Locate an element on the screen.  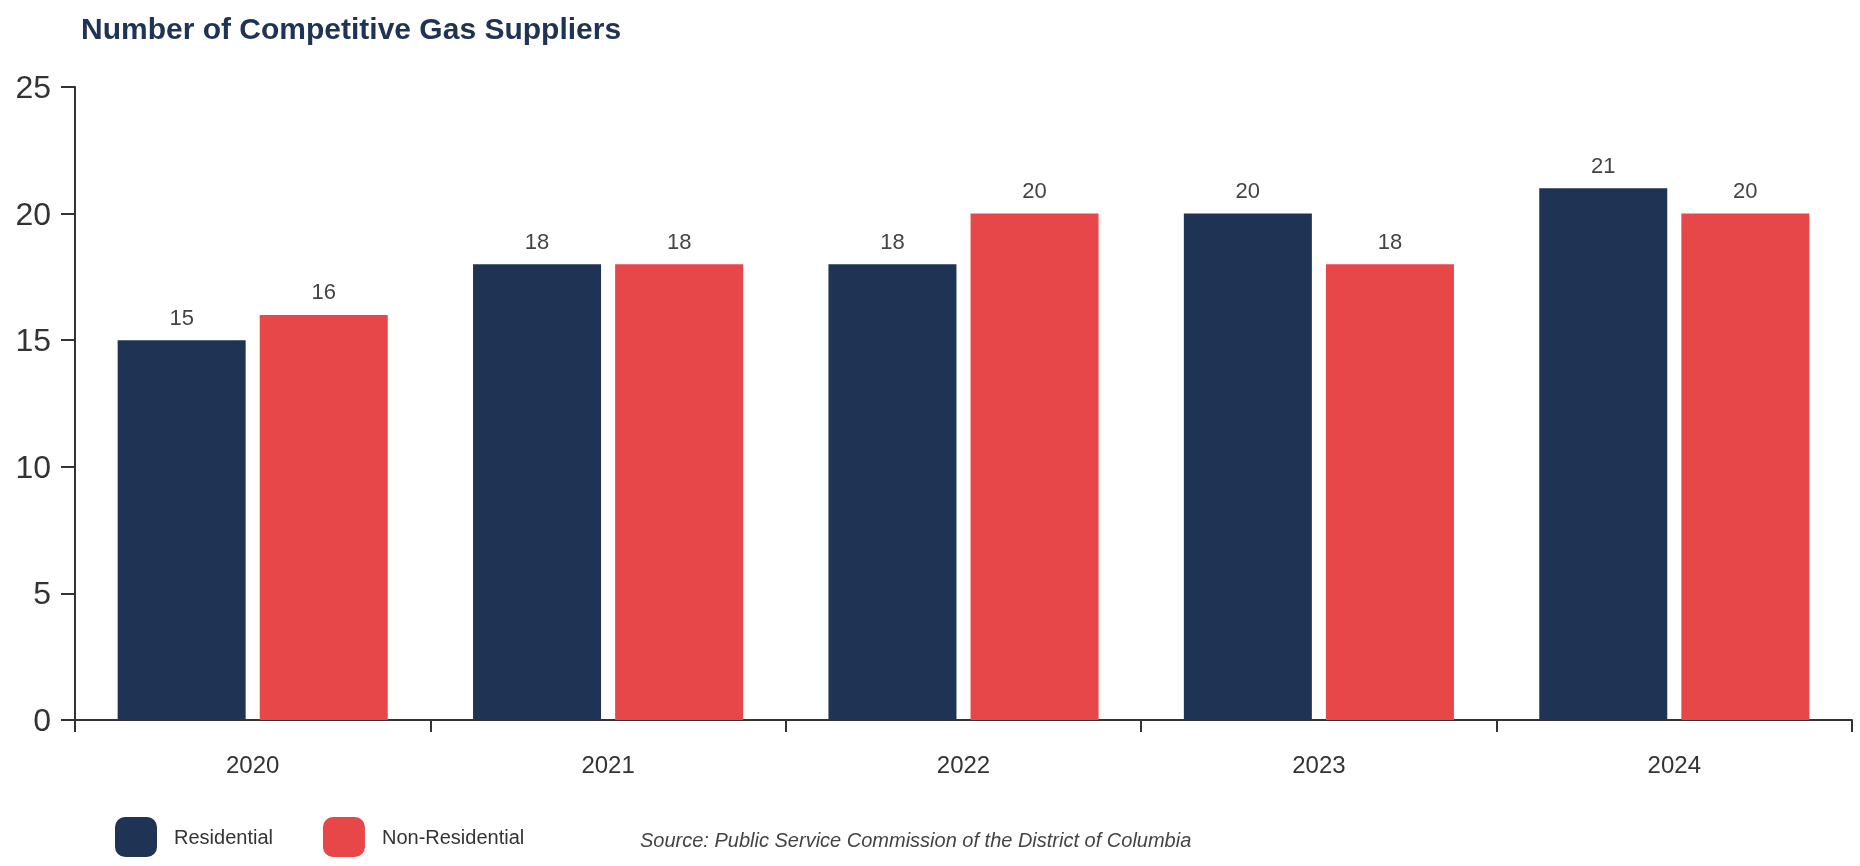
x-tick-label: 2020 is located at coordinates (253, 764).